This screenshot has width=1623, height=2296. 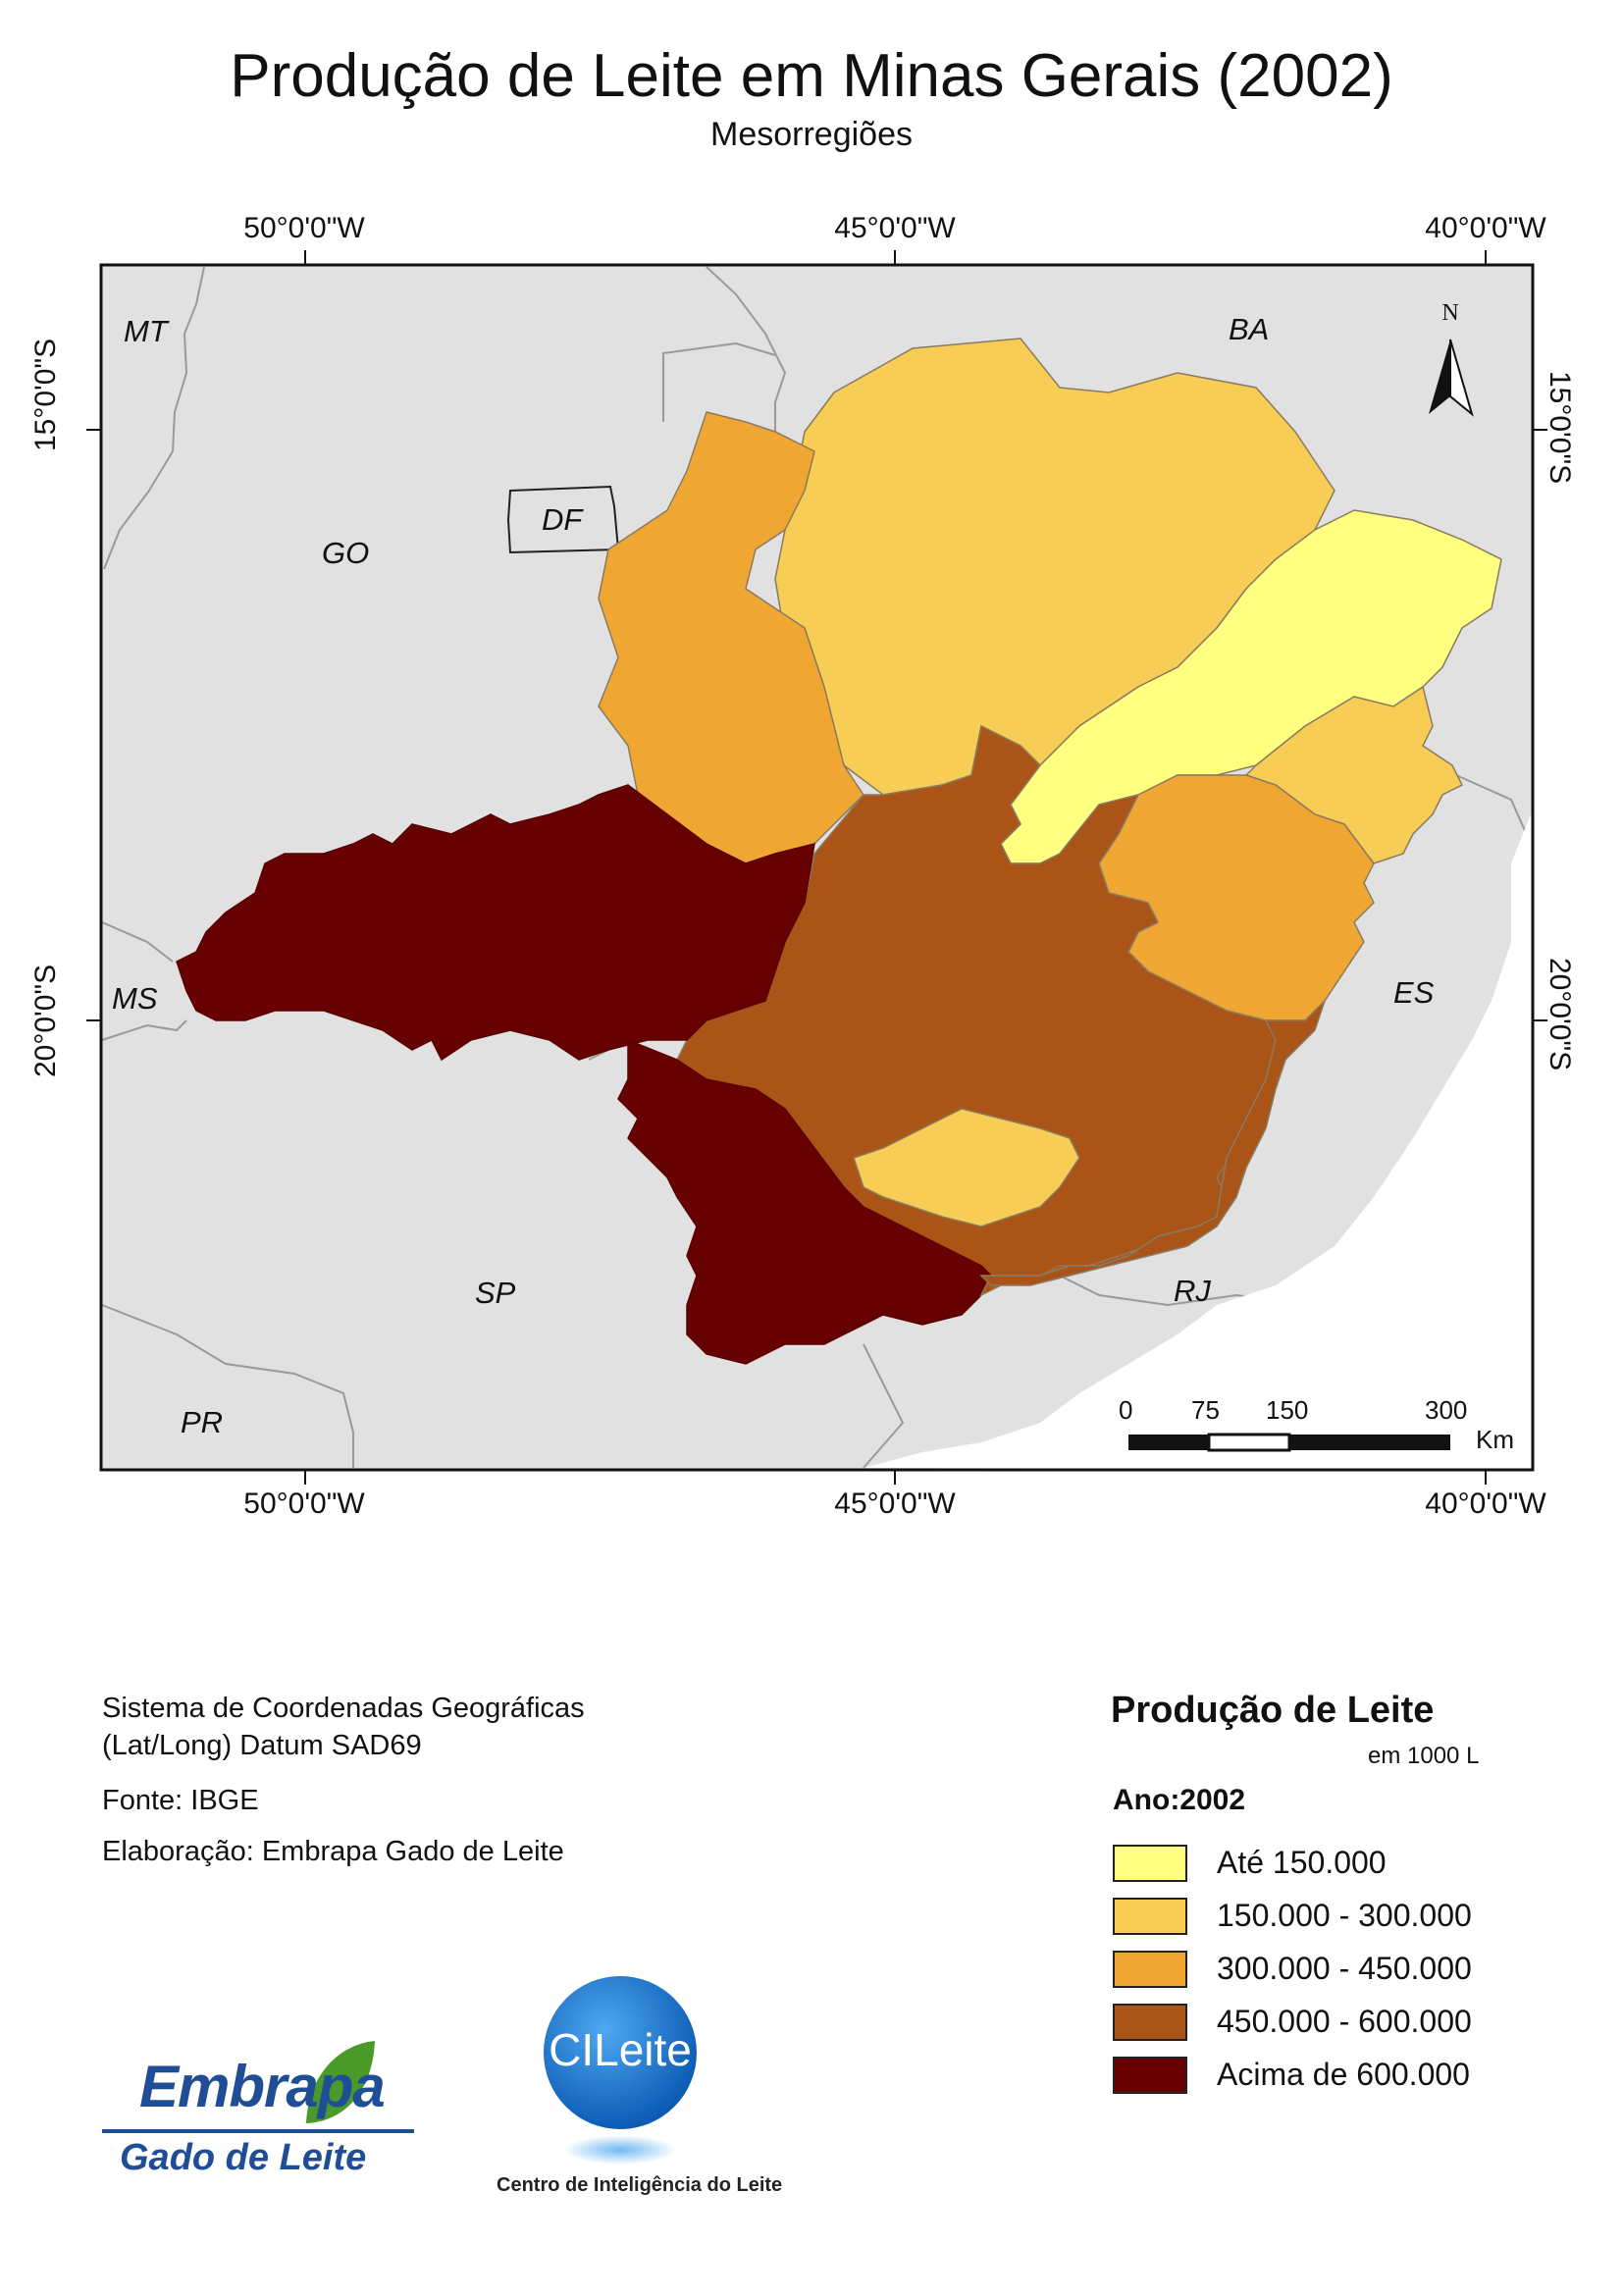 I want to click on cileite-globe-icon, so click(x=620, y=2052).